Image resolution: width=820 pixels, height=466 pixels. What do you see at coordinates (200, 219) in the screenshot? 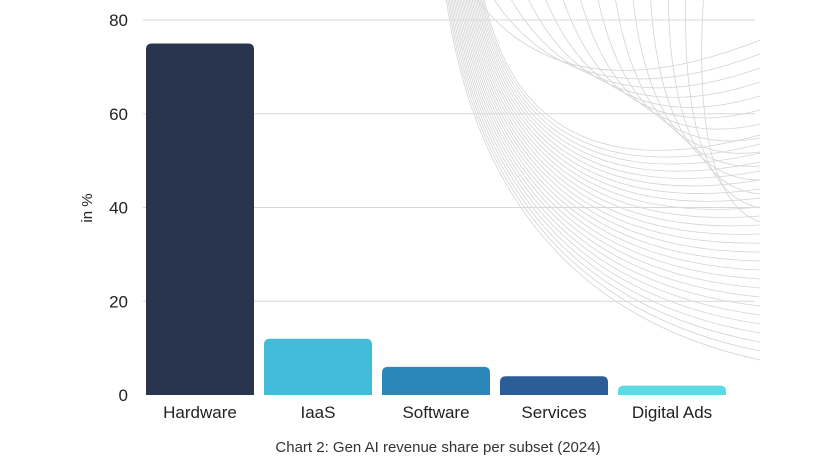
I see `bar-hardware` at bounding box center [200, 219].